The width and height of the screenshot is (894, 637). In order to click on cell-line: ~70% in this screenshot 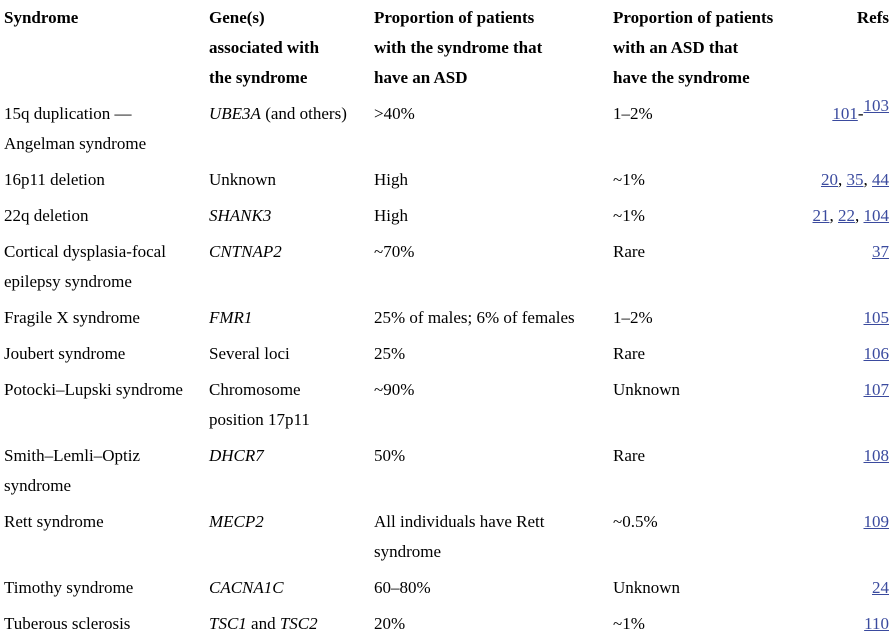, I will do `click(493, 252)`.